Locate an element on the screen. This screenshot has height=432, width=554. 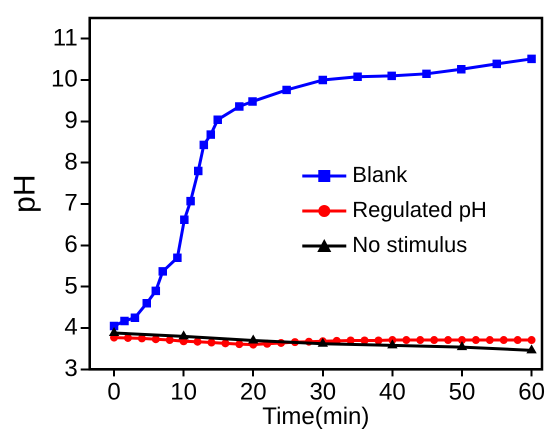
x-tick-label: 50 is located at coordinates (462, 392).